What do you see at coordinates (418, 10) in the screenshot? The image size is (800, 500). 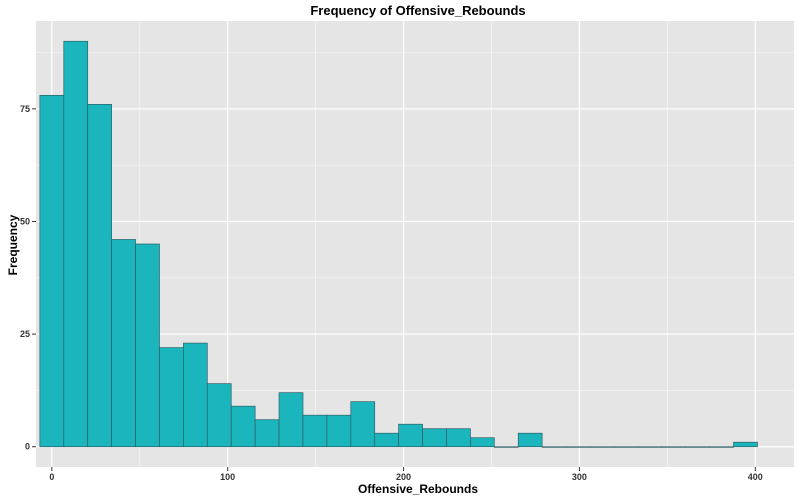 I see `chart-title: Frequency of Offensive_Rebounds` at bounding box center [418, 10].